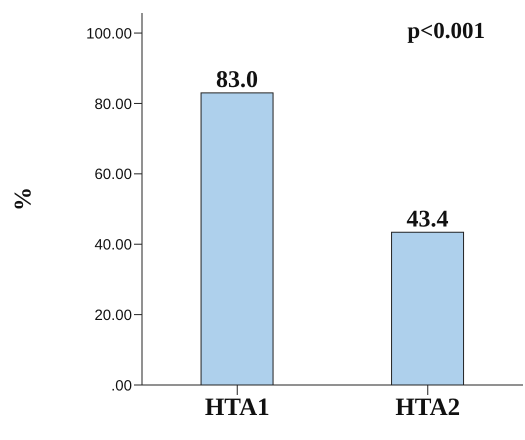 This screenshot has height=440, width=525. Describe the element at coordinates (23, 199) in the screenshot. I see `y-axis-title: %` at that location.